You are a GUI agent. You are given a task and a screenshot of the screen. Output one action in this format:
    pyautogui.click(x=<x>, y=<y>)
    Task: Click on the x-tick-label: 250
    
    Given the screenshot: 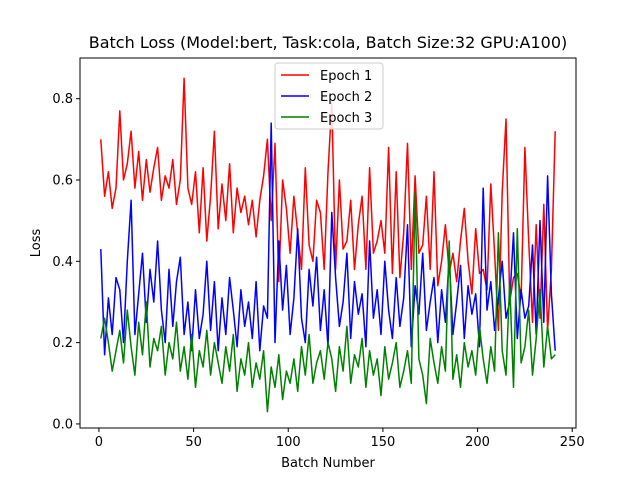 What is the action you would take?
    pyautogui.click(x=572, y=442)
    